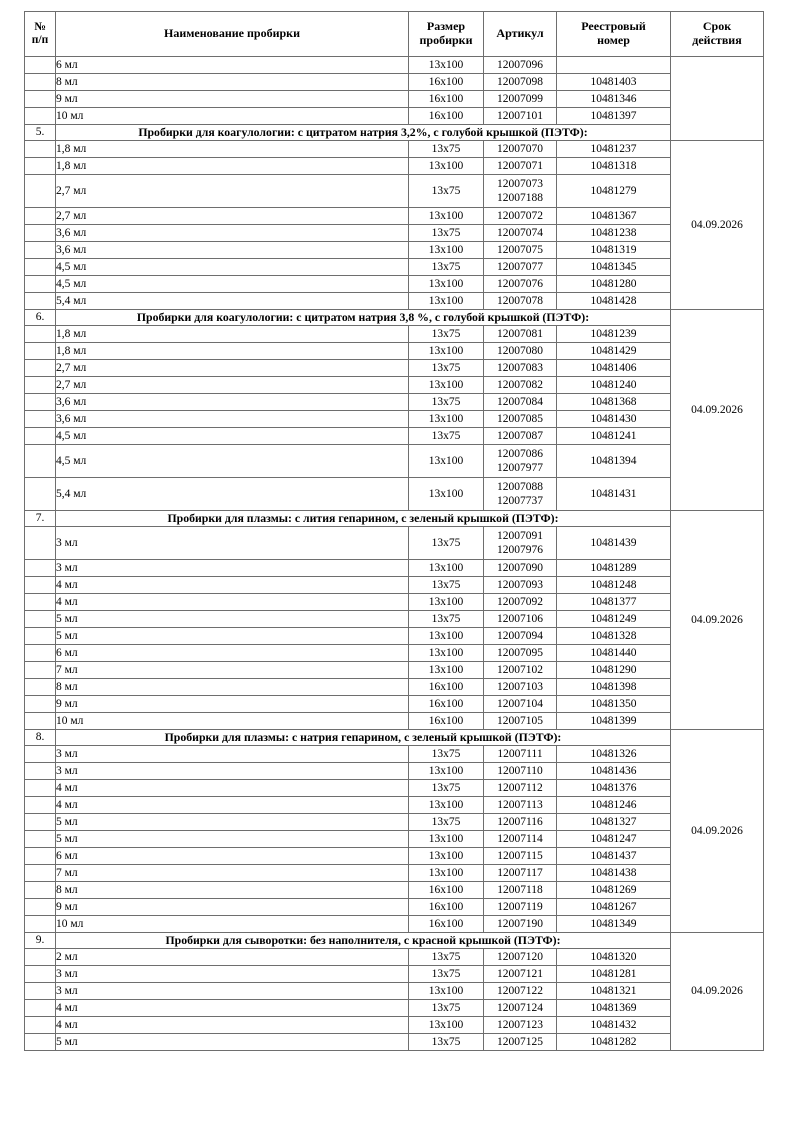 The image size is (800, 1131). Describe the element at coordinates (446, 26) in the screenshot. I see `column-header-size-line1: Размер` at that location.